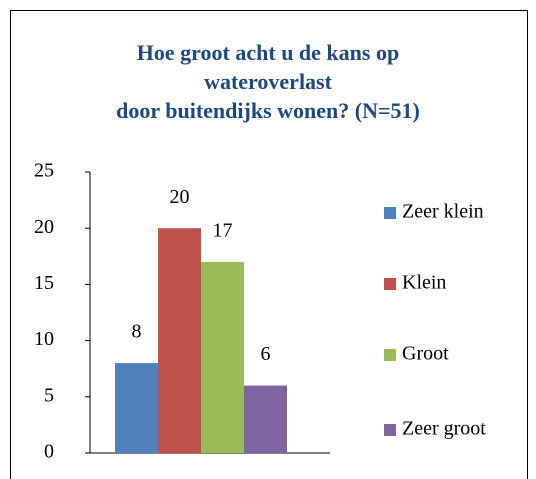 The height and width of the screenshot is (479, 536). Describe the element at coordinates (266, 354) in the screenshot. I see `data-label: 6` at that location.